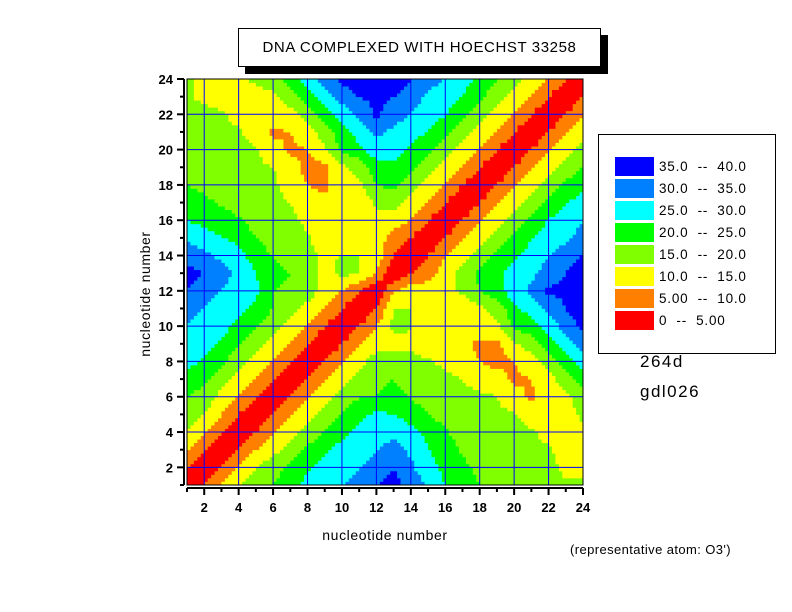 This screenshot has width=792, height=612. What do you see at coordinates (419, 47) in the screenshot?
I see `chart-title: DNA COMPLEXED WITH HOECHST 33258` at bounding box center [419, 47].